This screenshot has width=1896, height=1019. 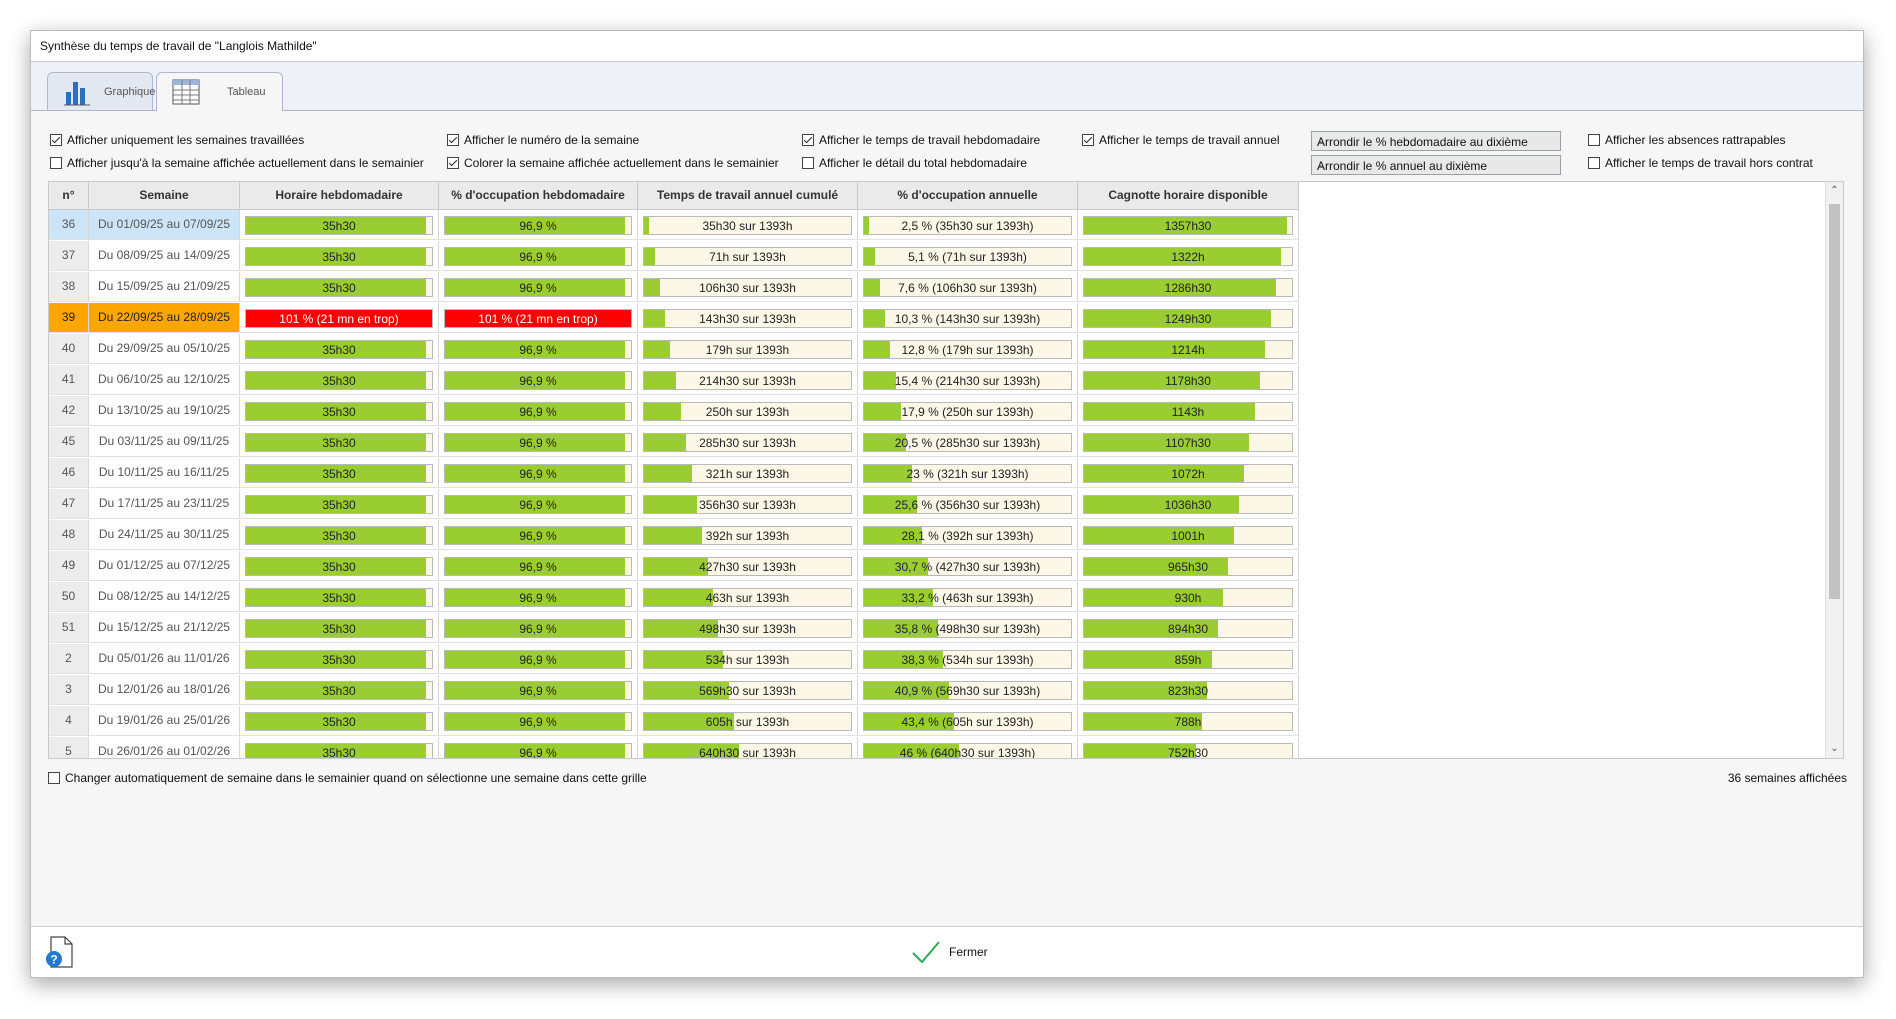 I want to click on time-pot-cell: 1249h30, so click(x=1188, y=318).